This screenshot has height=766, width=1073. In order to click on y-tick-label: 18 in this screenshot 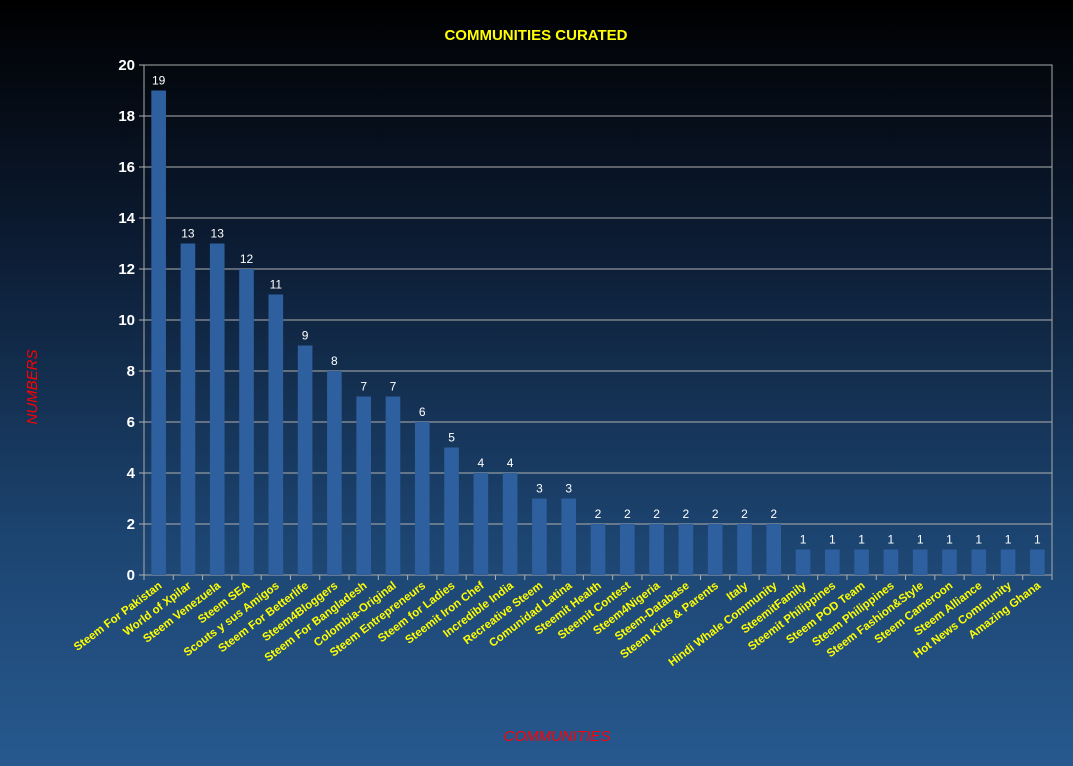, I will do `click(126, 116)`.